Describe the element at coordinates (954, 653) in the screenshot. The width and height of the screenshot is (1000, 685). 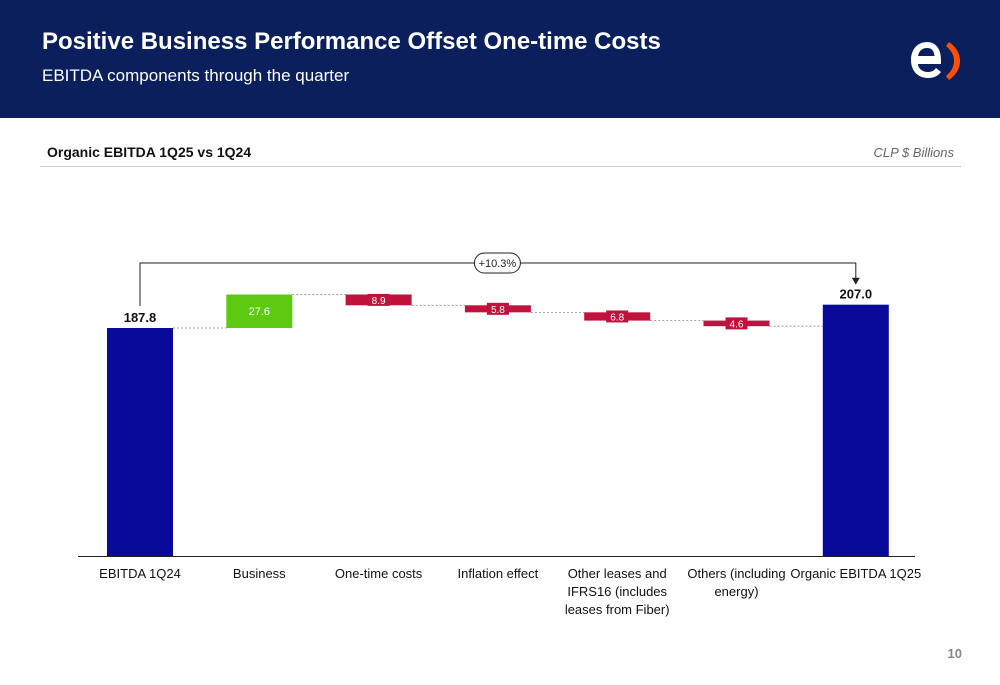
I see `page-number: 10` at that location.